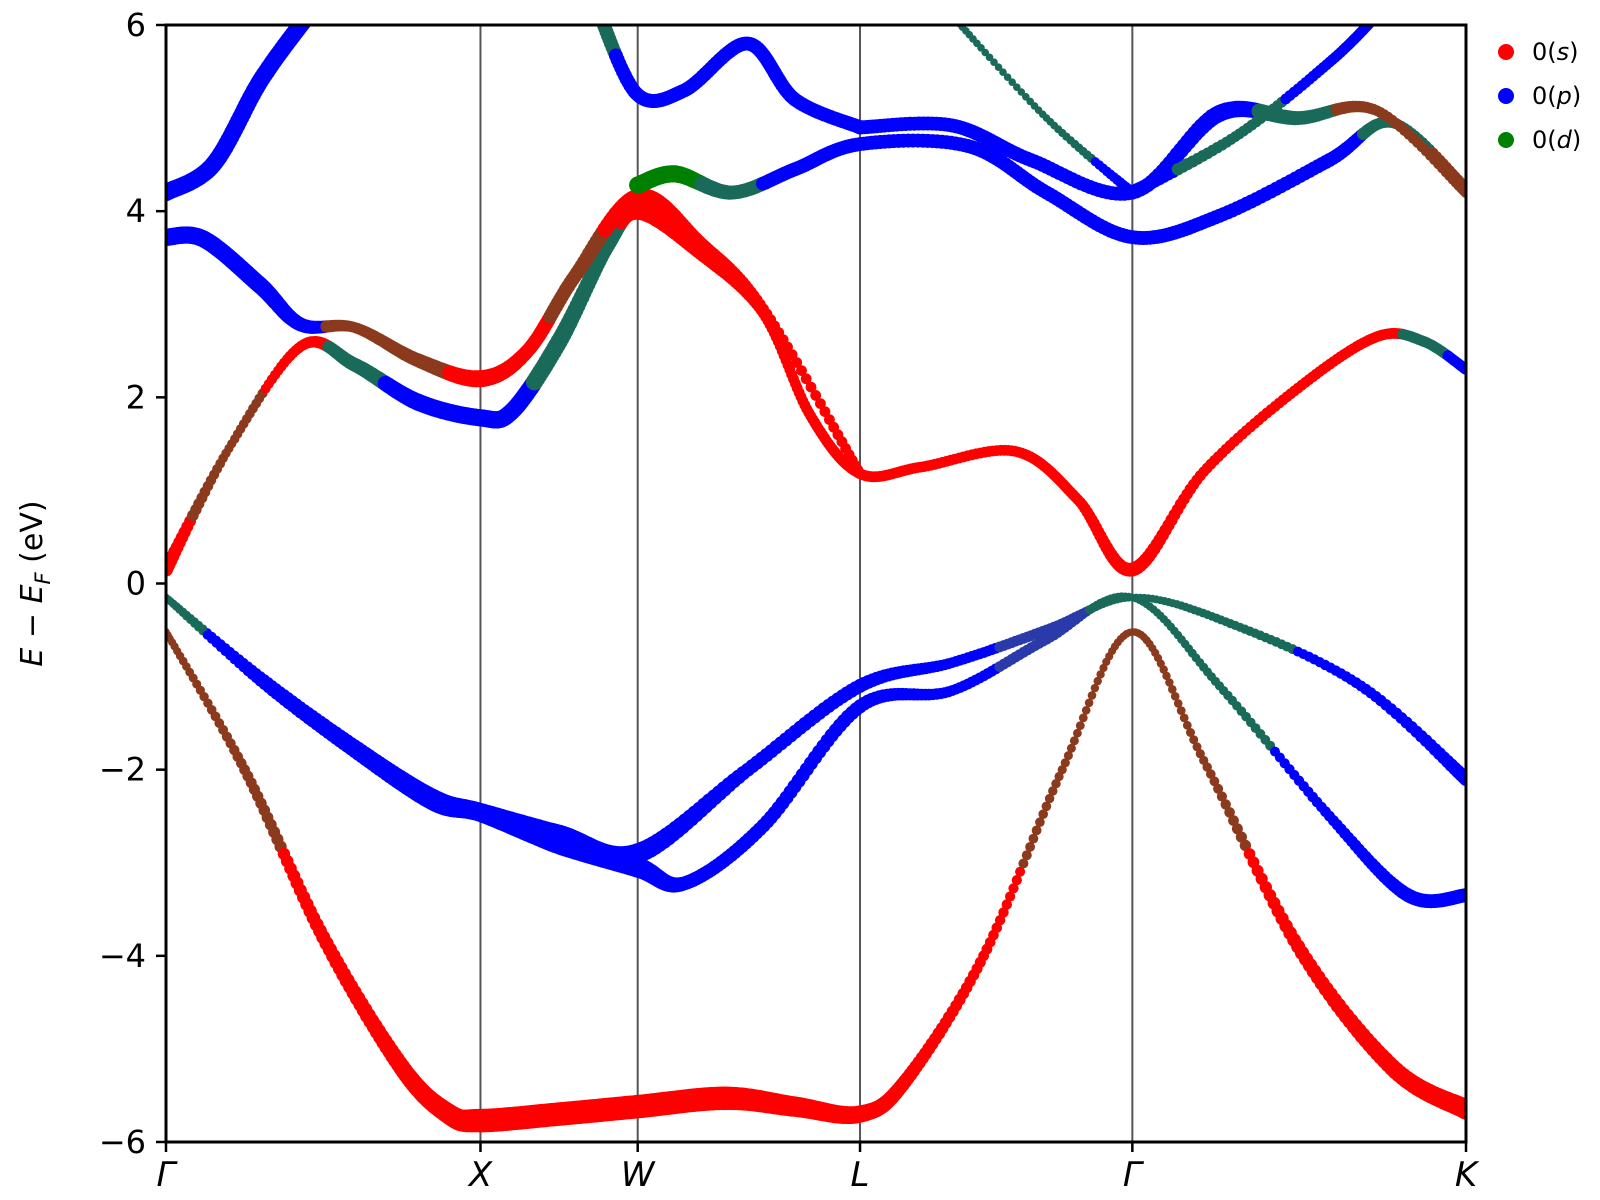 Image resolution: width=1600 pixels, height=1200 pixels. Describe the element at coordinates (122, 770) in the screenshot. I see `y-tick-label: −2` at that location.